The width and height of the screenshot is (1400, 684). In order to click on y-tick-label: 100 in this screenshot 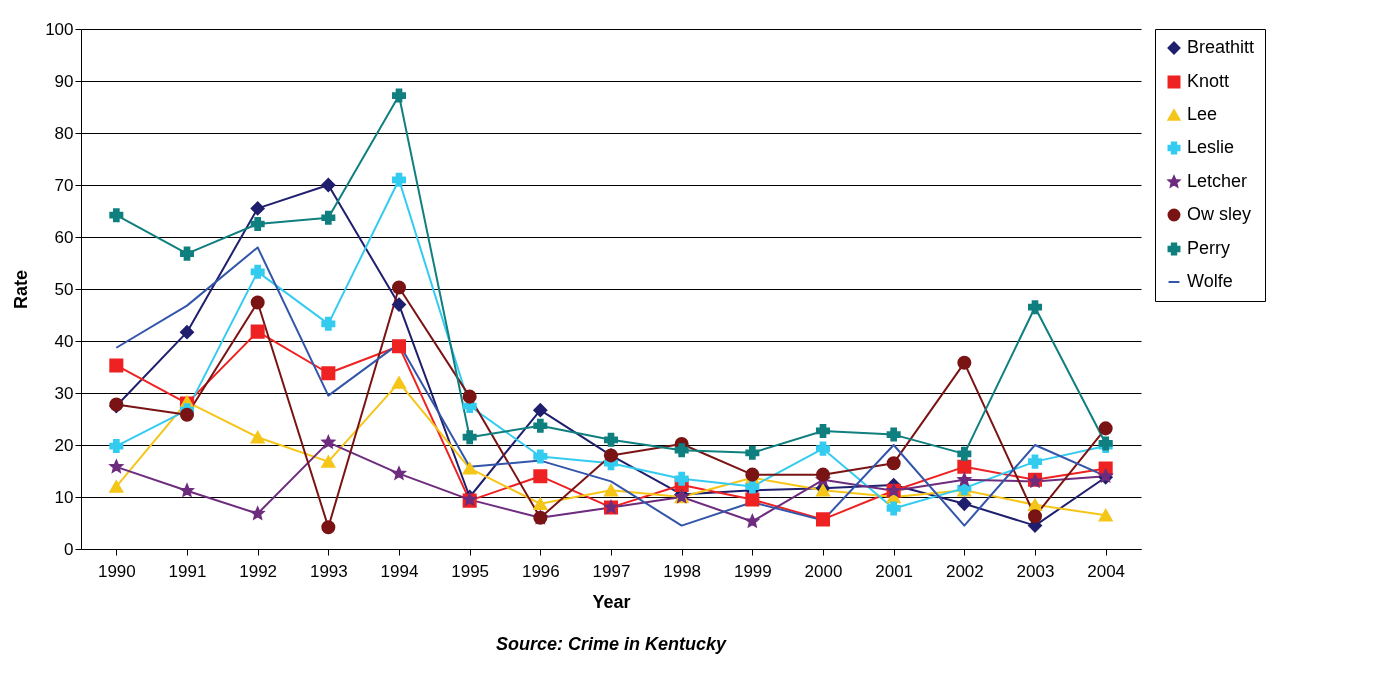, I will do `click(59, 29)`.